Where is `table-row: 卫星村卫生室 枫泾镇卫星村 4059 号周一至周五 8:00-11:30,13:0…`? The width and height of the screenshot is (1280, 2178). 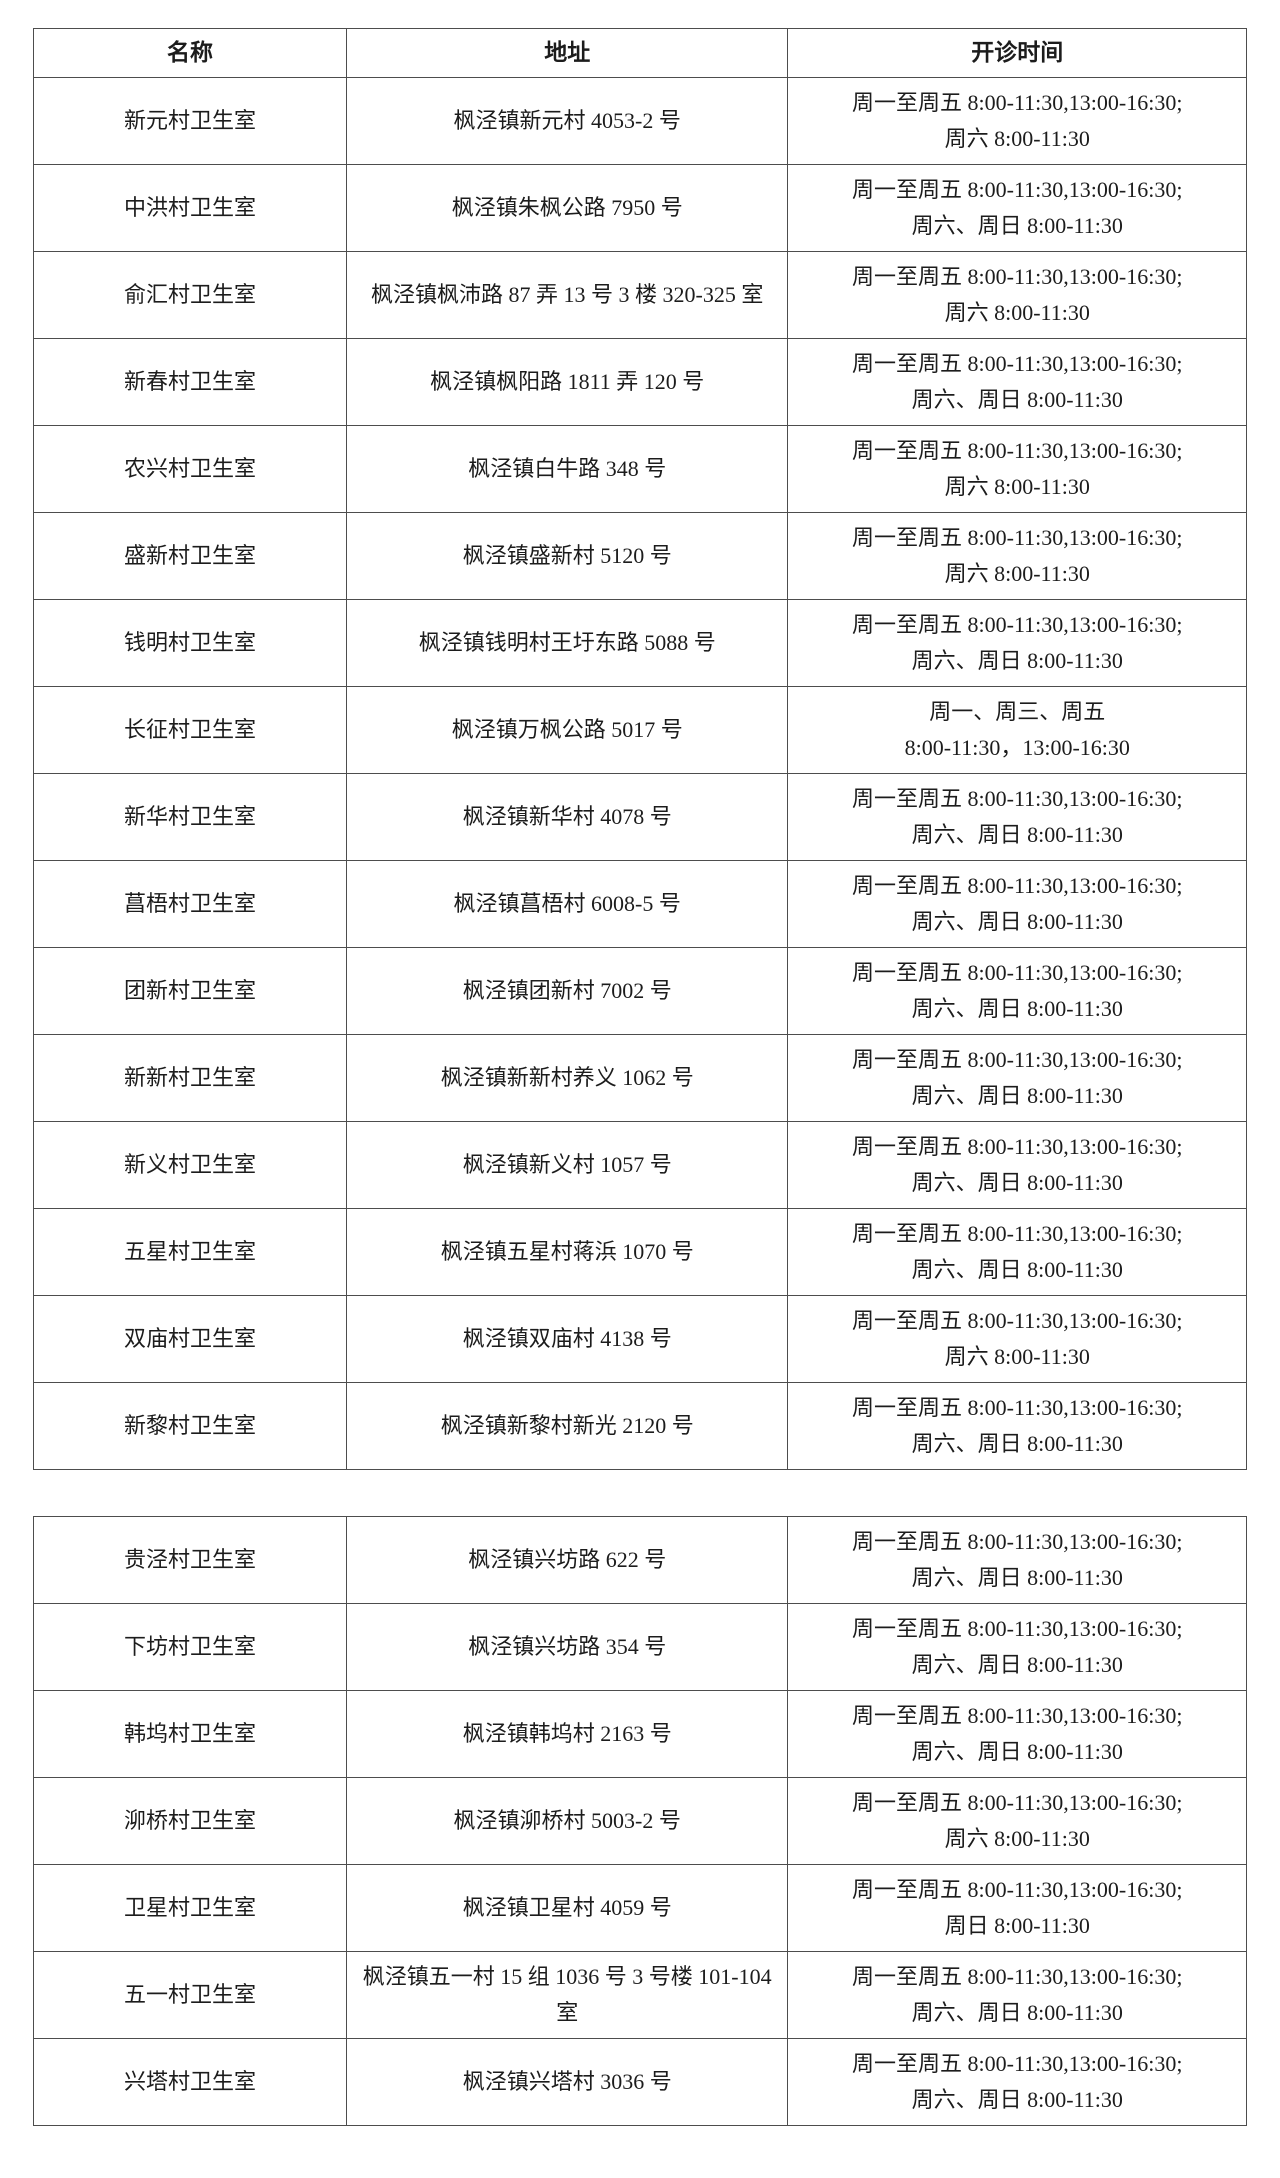
table-row: 卫星村卫生室 枫泾镇卫星村 4059 号周一至周五 8:00-11:30,13:0… is located at coordinates (640, 1908).